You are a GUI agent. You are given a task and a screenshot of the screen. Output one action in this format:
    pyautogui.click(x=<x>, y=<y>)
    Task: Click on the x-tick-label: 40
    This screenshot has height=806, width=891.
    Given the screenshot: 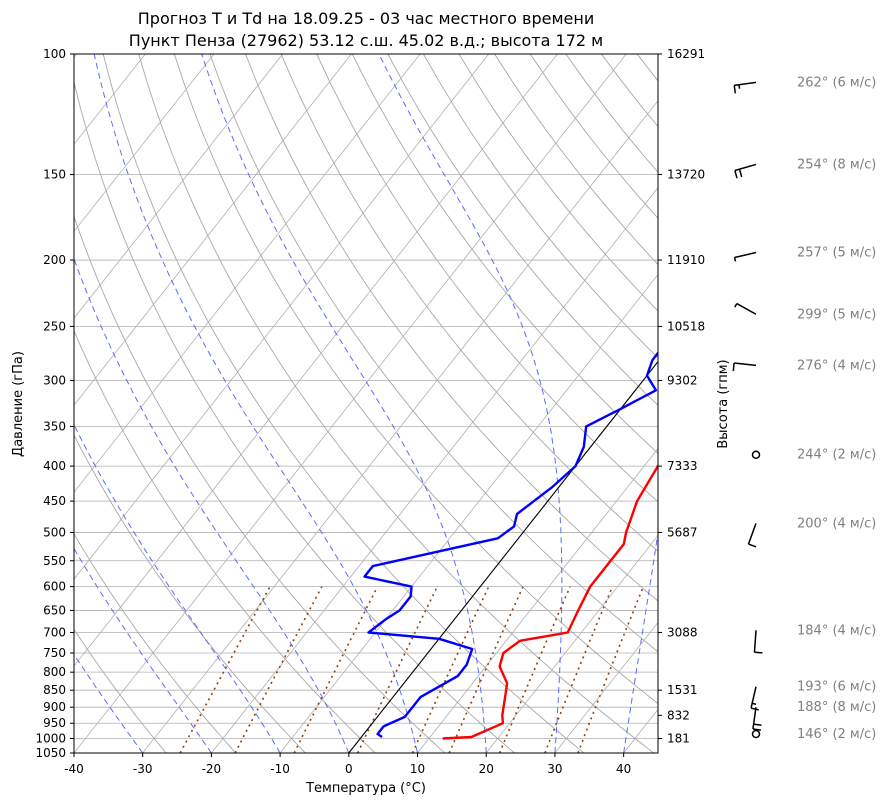 What is the action you would take?
    pyautogui.click(x=623, y=769)
    